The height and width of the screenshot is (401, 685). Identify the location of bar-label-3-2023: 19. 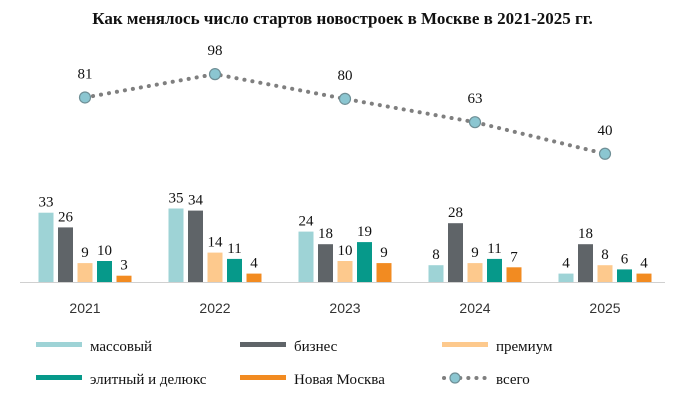
(364, 232).